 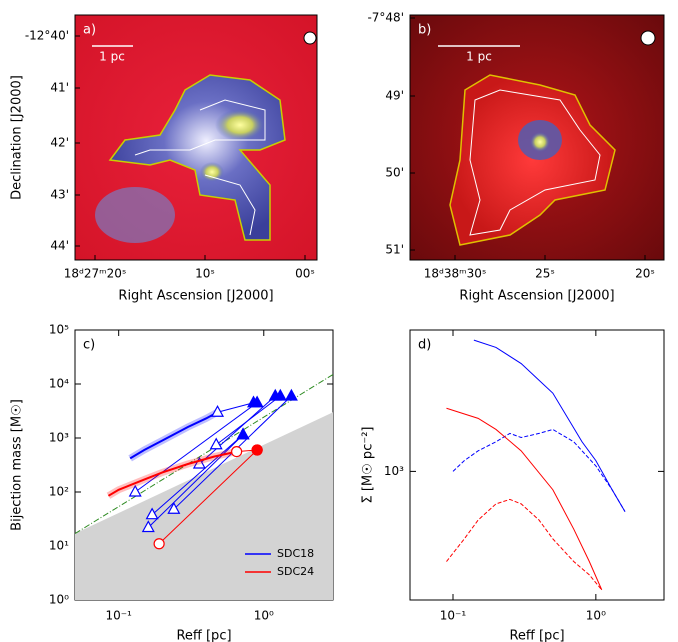 I want to click on y-tick-label: -12°40', so click(x=47, y=36).